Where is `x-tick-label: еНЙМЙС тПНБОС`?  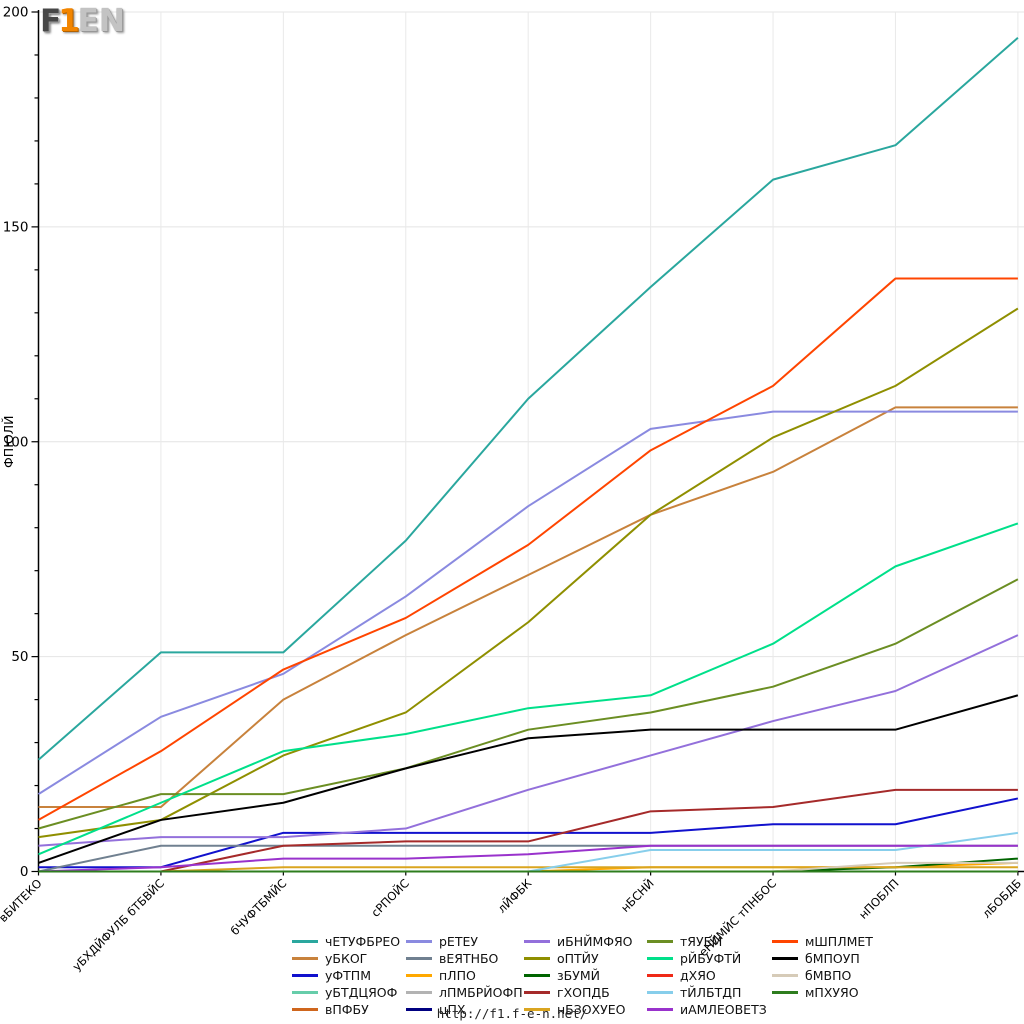
x-tick-label: еНЙМЙС тПНБОС is located at coordinates (737, 918).